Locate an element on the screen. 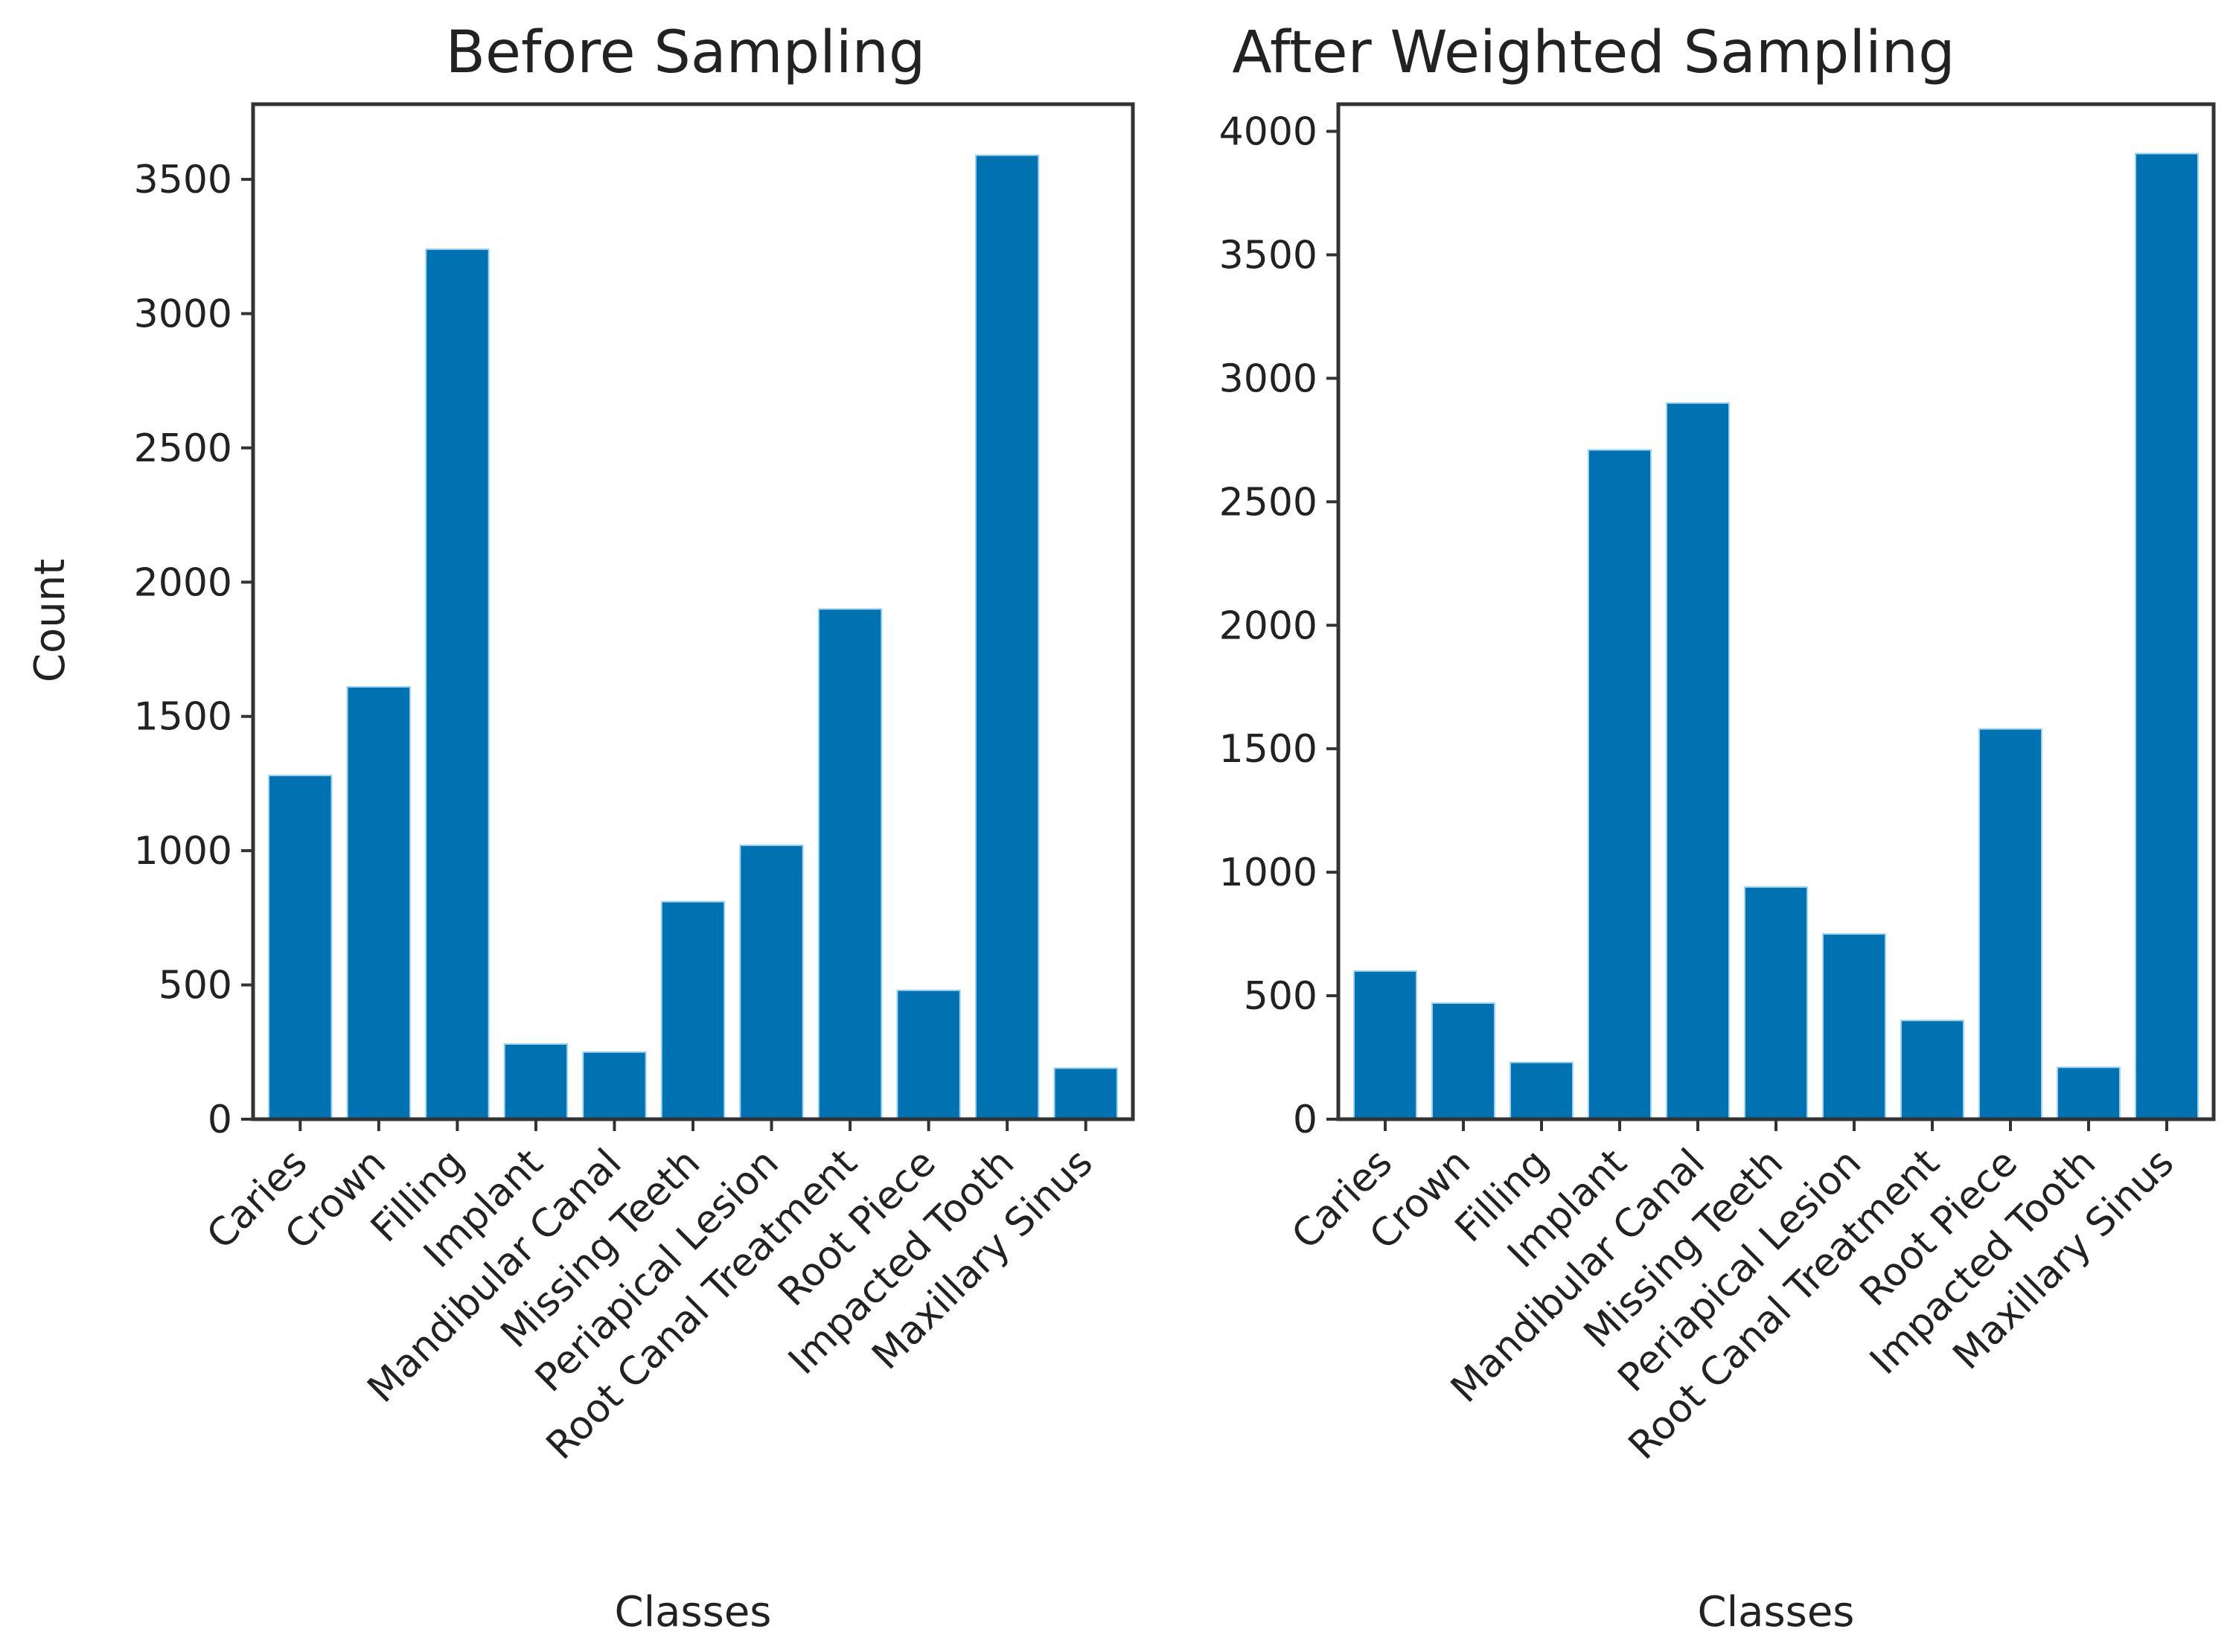 The image size is (2233, 1652). y-axis-label: Count is located at coordinates (50, 620).